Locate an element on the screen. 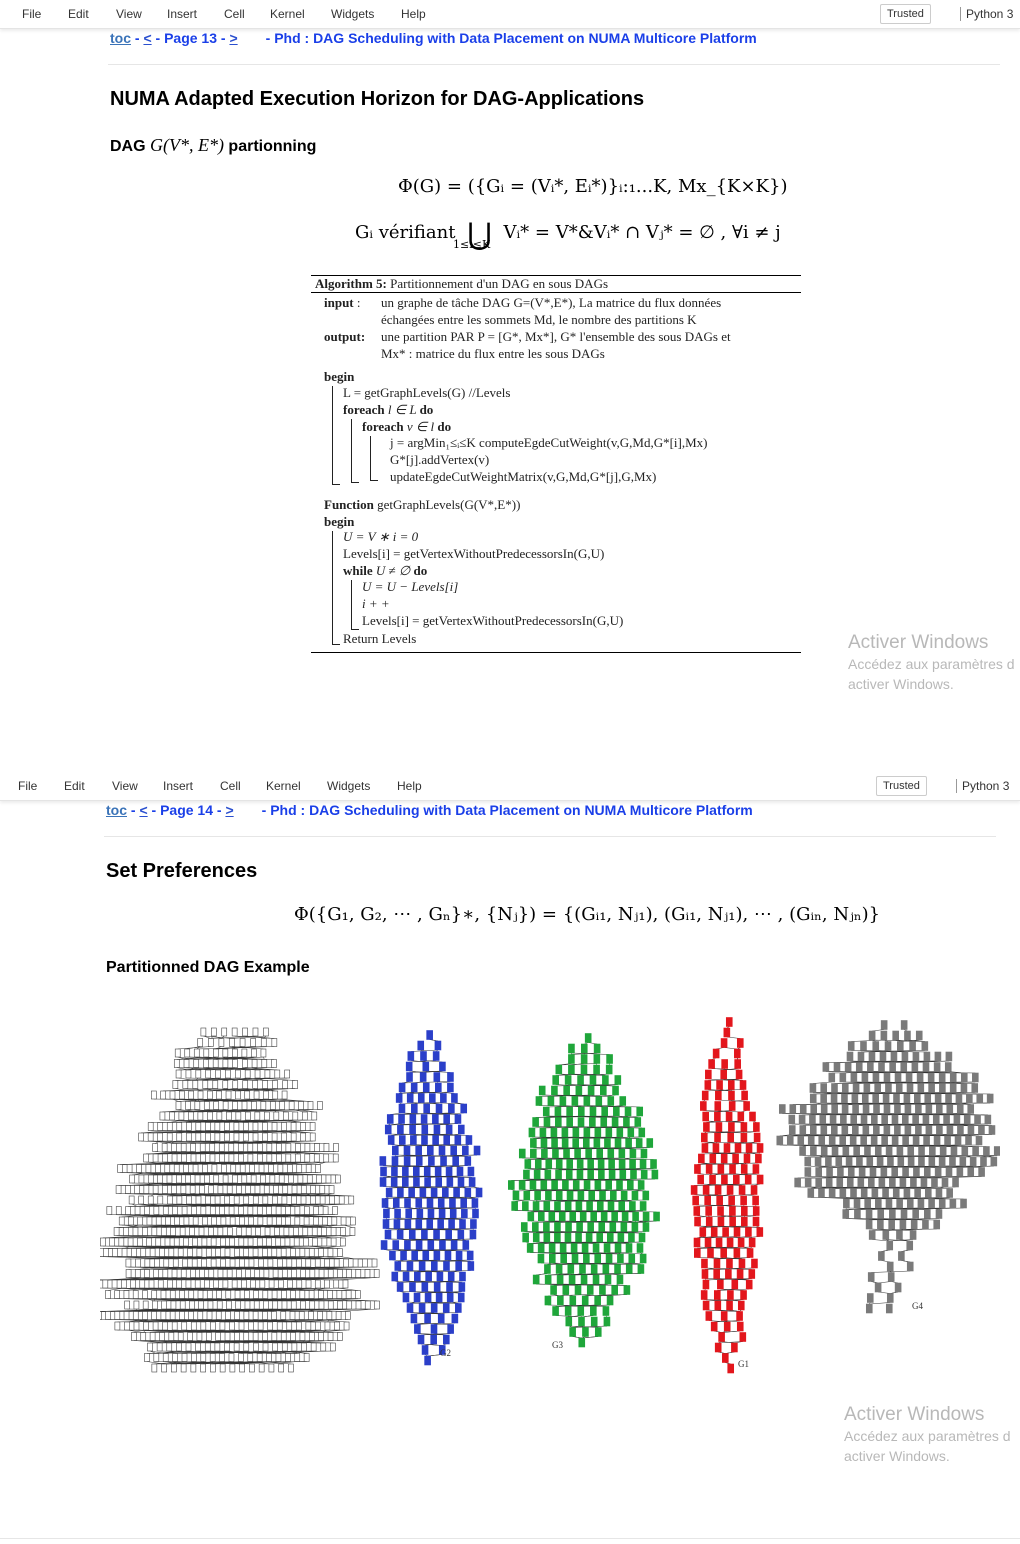  watermark-line2: activer Windows. is located at coordinates (897, 1456).